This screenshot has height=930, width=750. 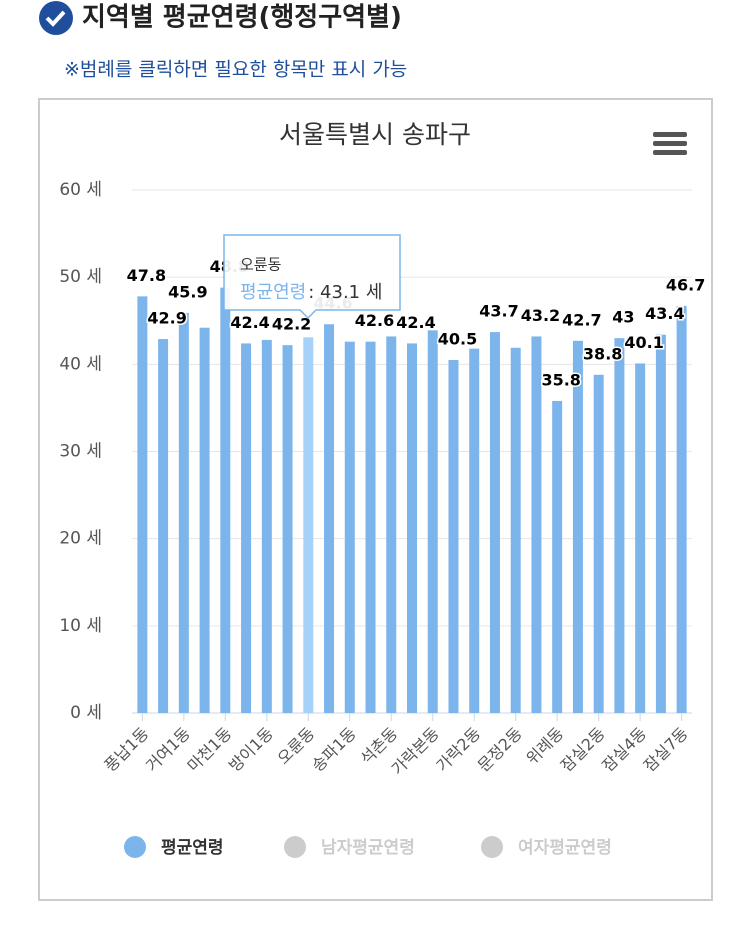 I want to click on check-mark, so click(x=55, y=18).